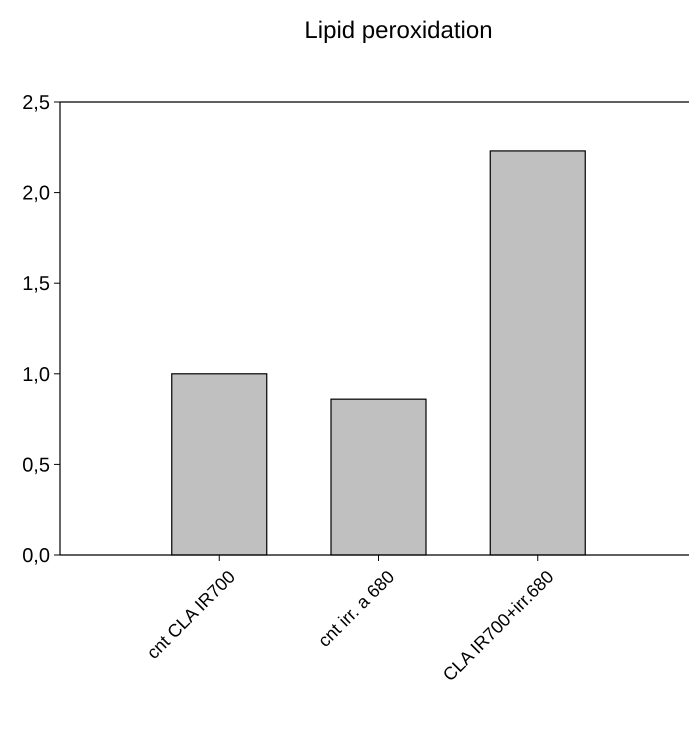  Describe the element at coordinates (36, 284) in the screenshot. I see `y-tick-label: 1,5` at that location.